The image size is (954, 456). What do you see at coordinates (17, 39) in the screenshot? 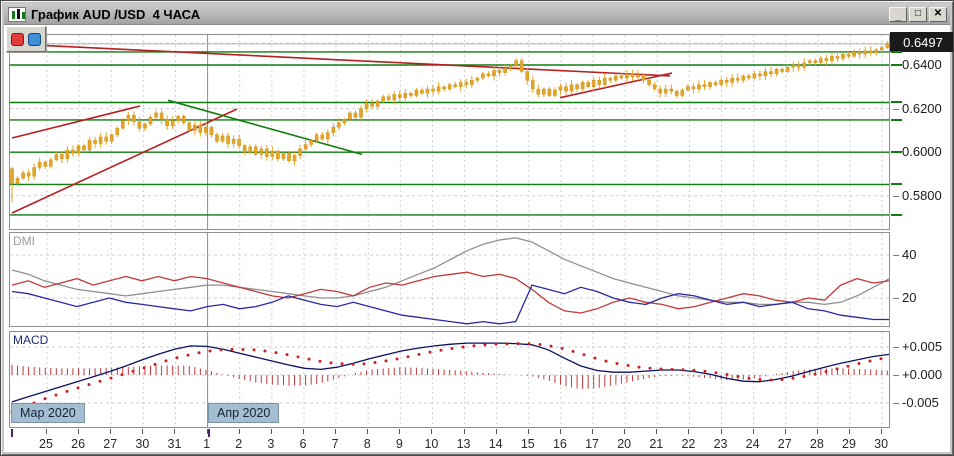
I see `red-marker-button` at bounding box center [17, 39].